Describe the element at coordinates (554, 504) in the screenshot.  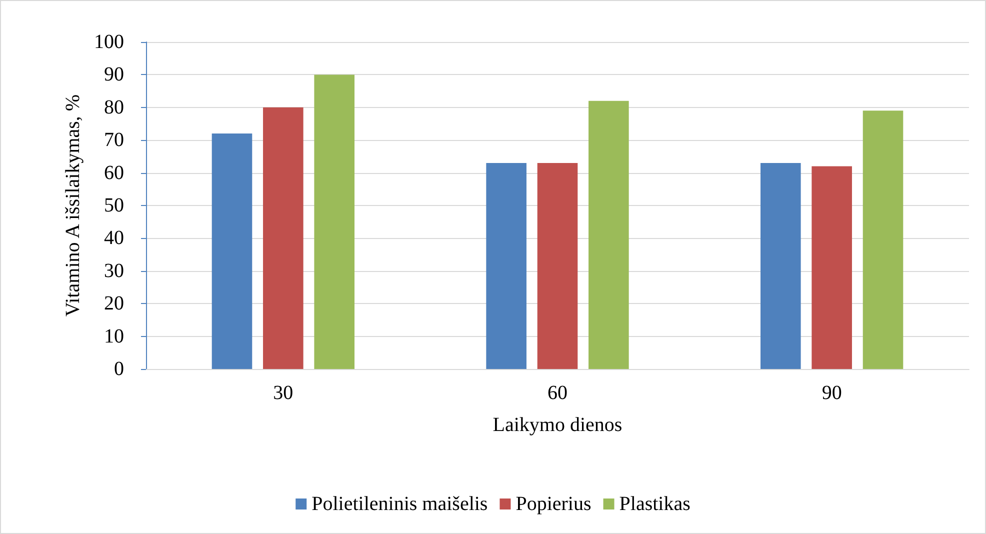
I see `legend-label: Popierius` at that location.